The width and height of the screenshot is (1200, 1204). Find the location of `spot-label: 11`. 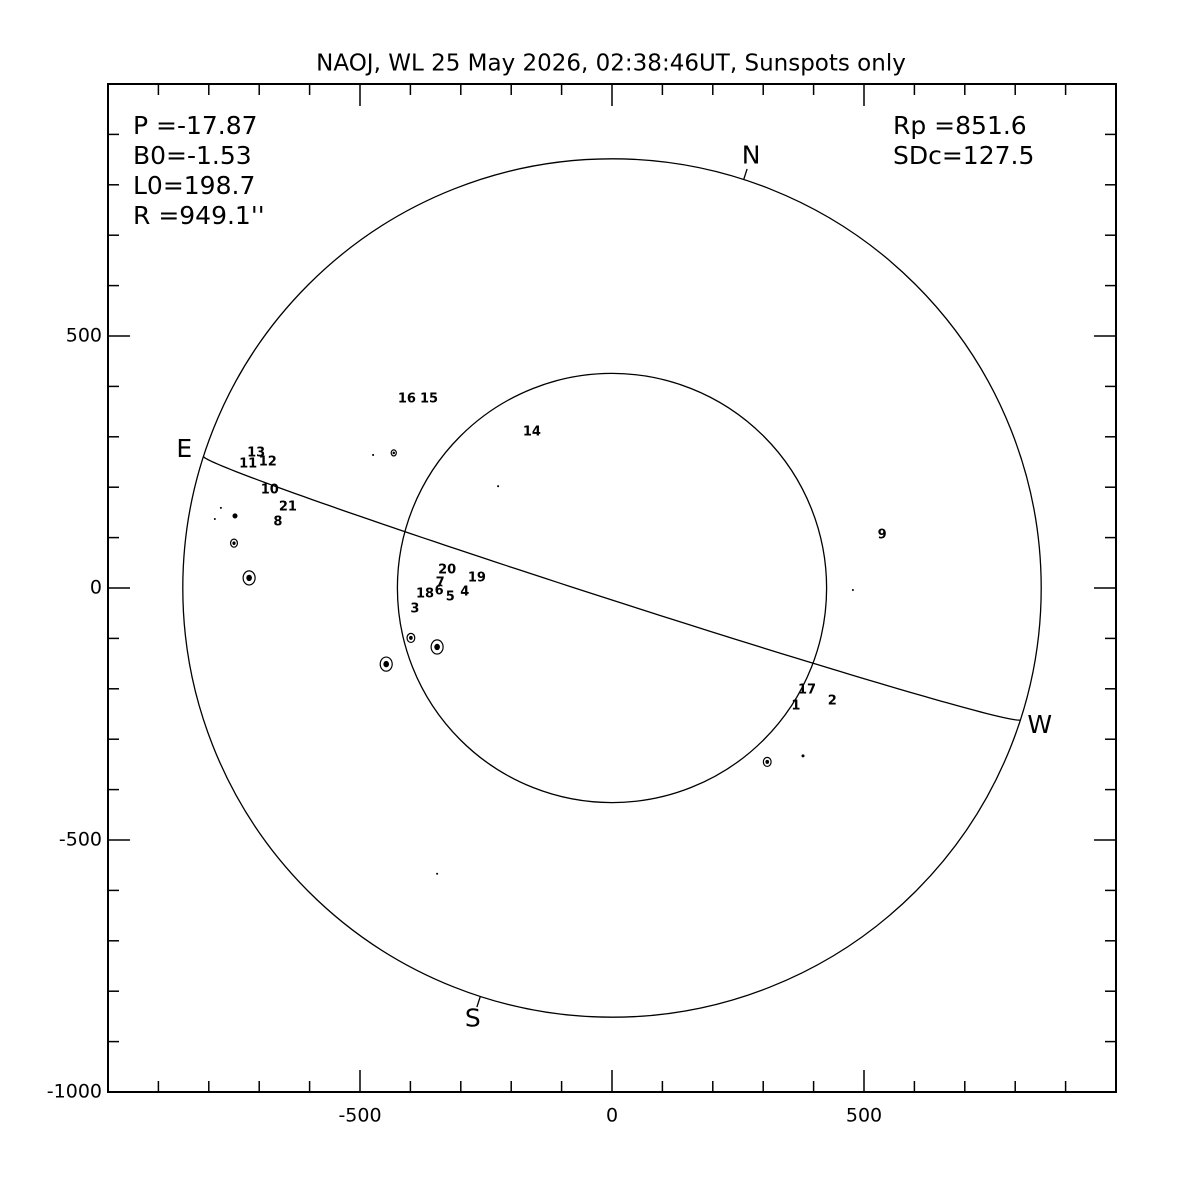

spot-label: 11 is located at coordinates (248, 464).